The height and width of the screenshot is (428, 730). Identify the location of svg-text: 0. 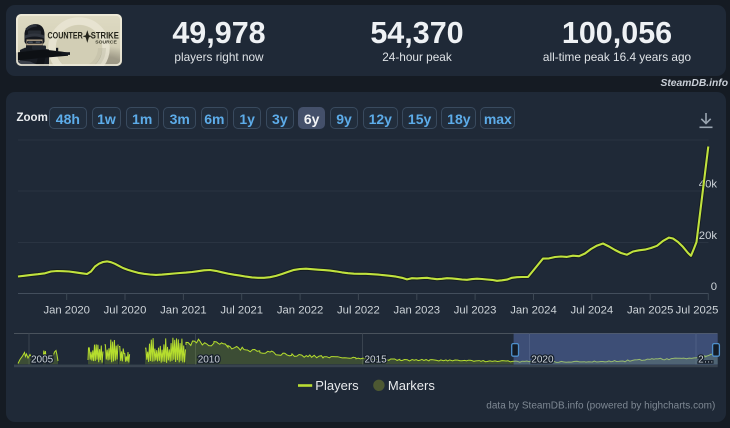
(714, 287).